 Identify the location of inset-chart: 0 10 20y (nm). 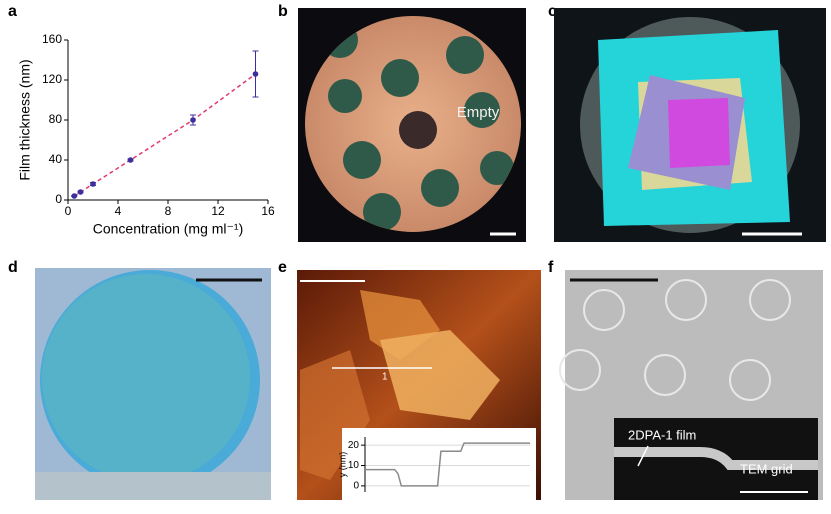
(433, 464).